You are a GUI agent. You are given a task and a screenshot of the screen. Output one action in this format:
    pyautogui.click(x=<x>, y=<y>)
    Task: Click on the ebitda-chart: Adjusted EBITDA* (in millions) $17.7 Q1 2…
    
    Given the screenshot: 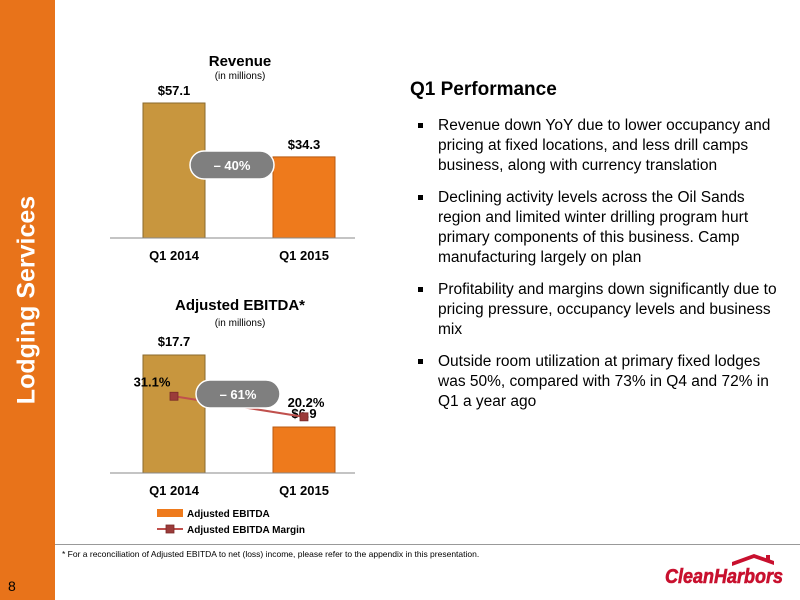 What is the action you would take?
    pyautogui.click(x=232, y=416)
    